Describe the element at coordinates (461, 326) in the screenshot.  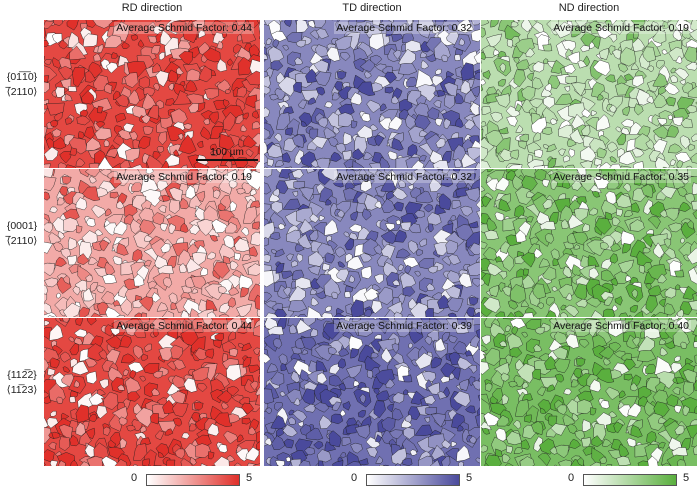
I see `asf-value: 0.39` at that location.